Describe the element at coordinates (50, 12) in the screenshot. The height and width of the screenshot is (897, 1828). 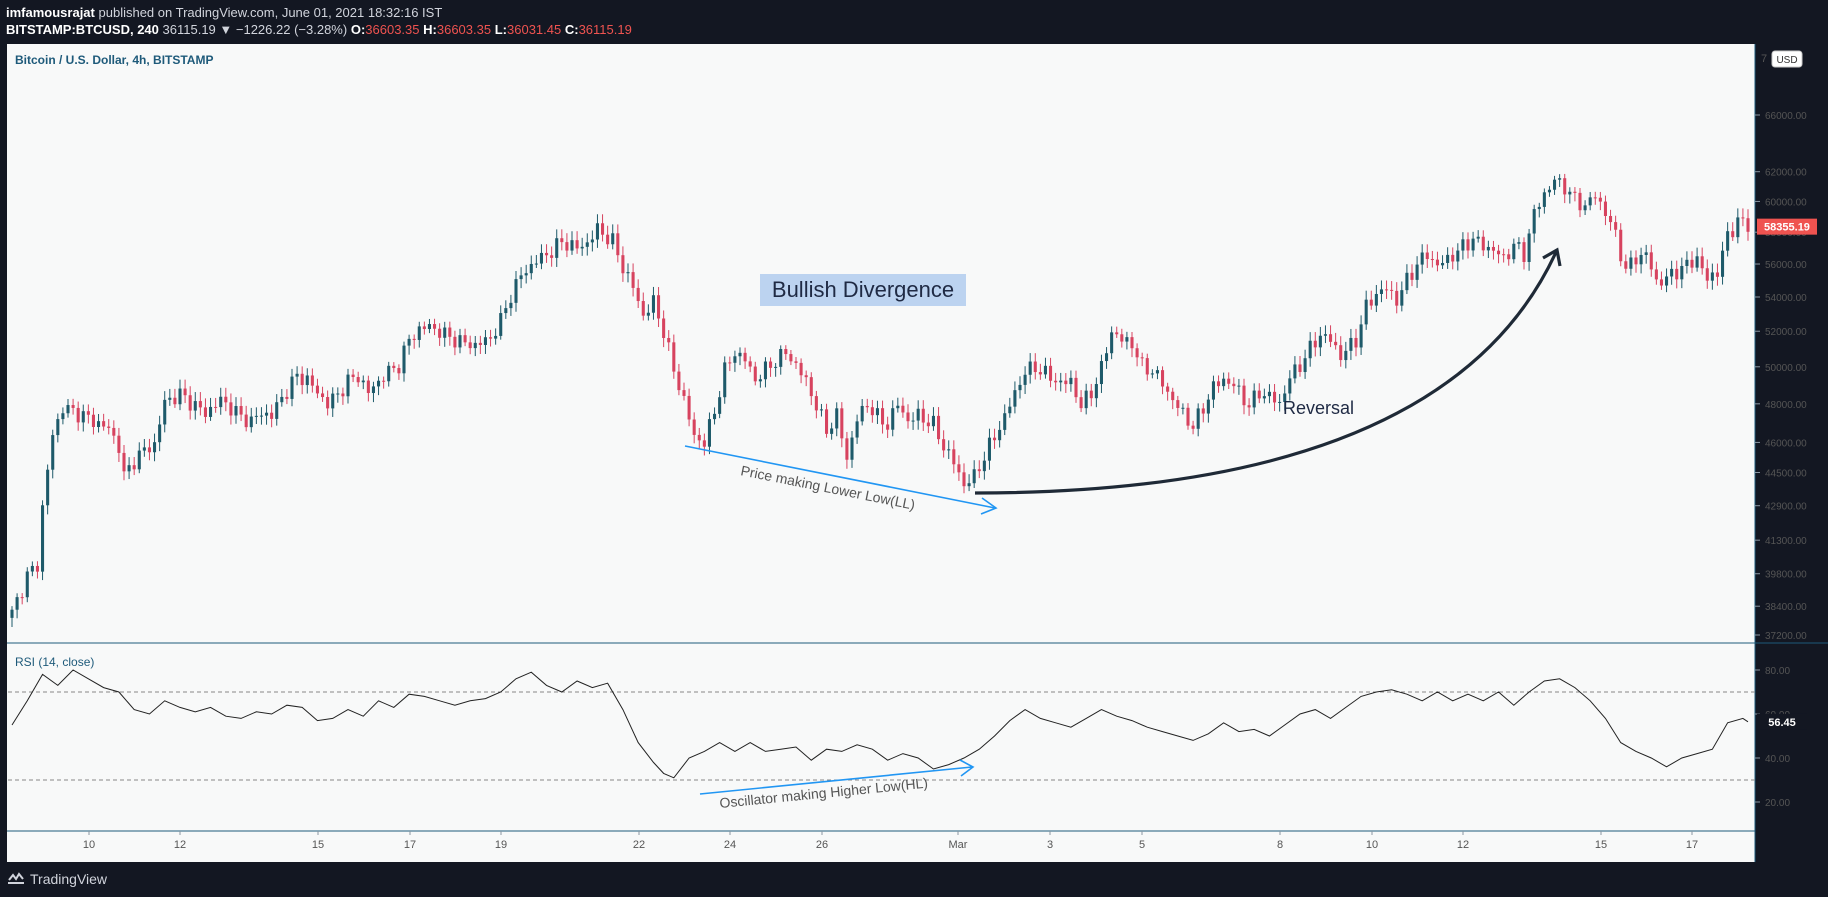
I see `publisher-name: imfamousrajat` at that location.